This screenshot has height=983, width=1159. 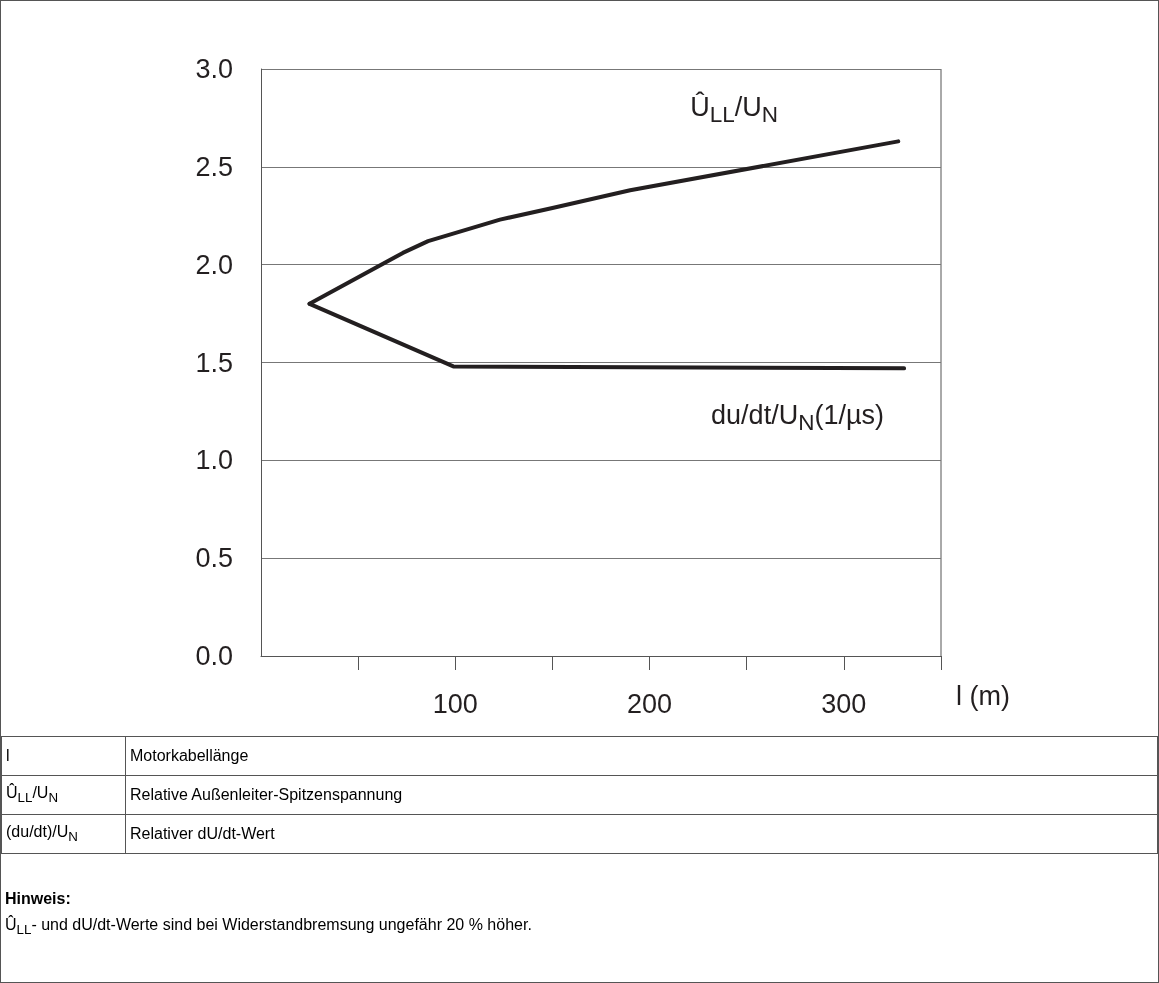 What do you see at coordinates (63, 795) in the screenshot?
I see `text: Û$_{LL}$/U$_{N}$` at bounding box center [63, 795].